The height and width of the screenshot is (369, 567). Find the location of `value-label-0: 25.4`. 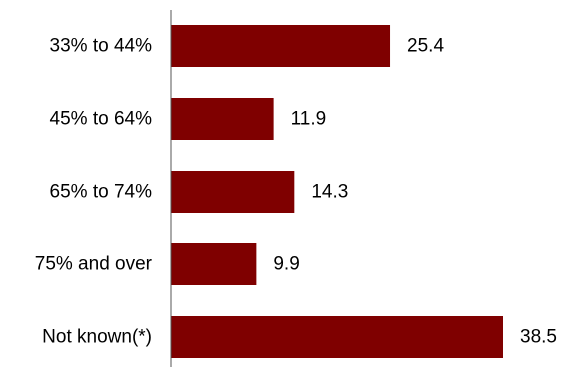

value-label-0: 25.4 is located at coordinates (425, 46).